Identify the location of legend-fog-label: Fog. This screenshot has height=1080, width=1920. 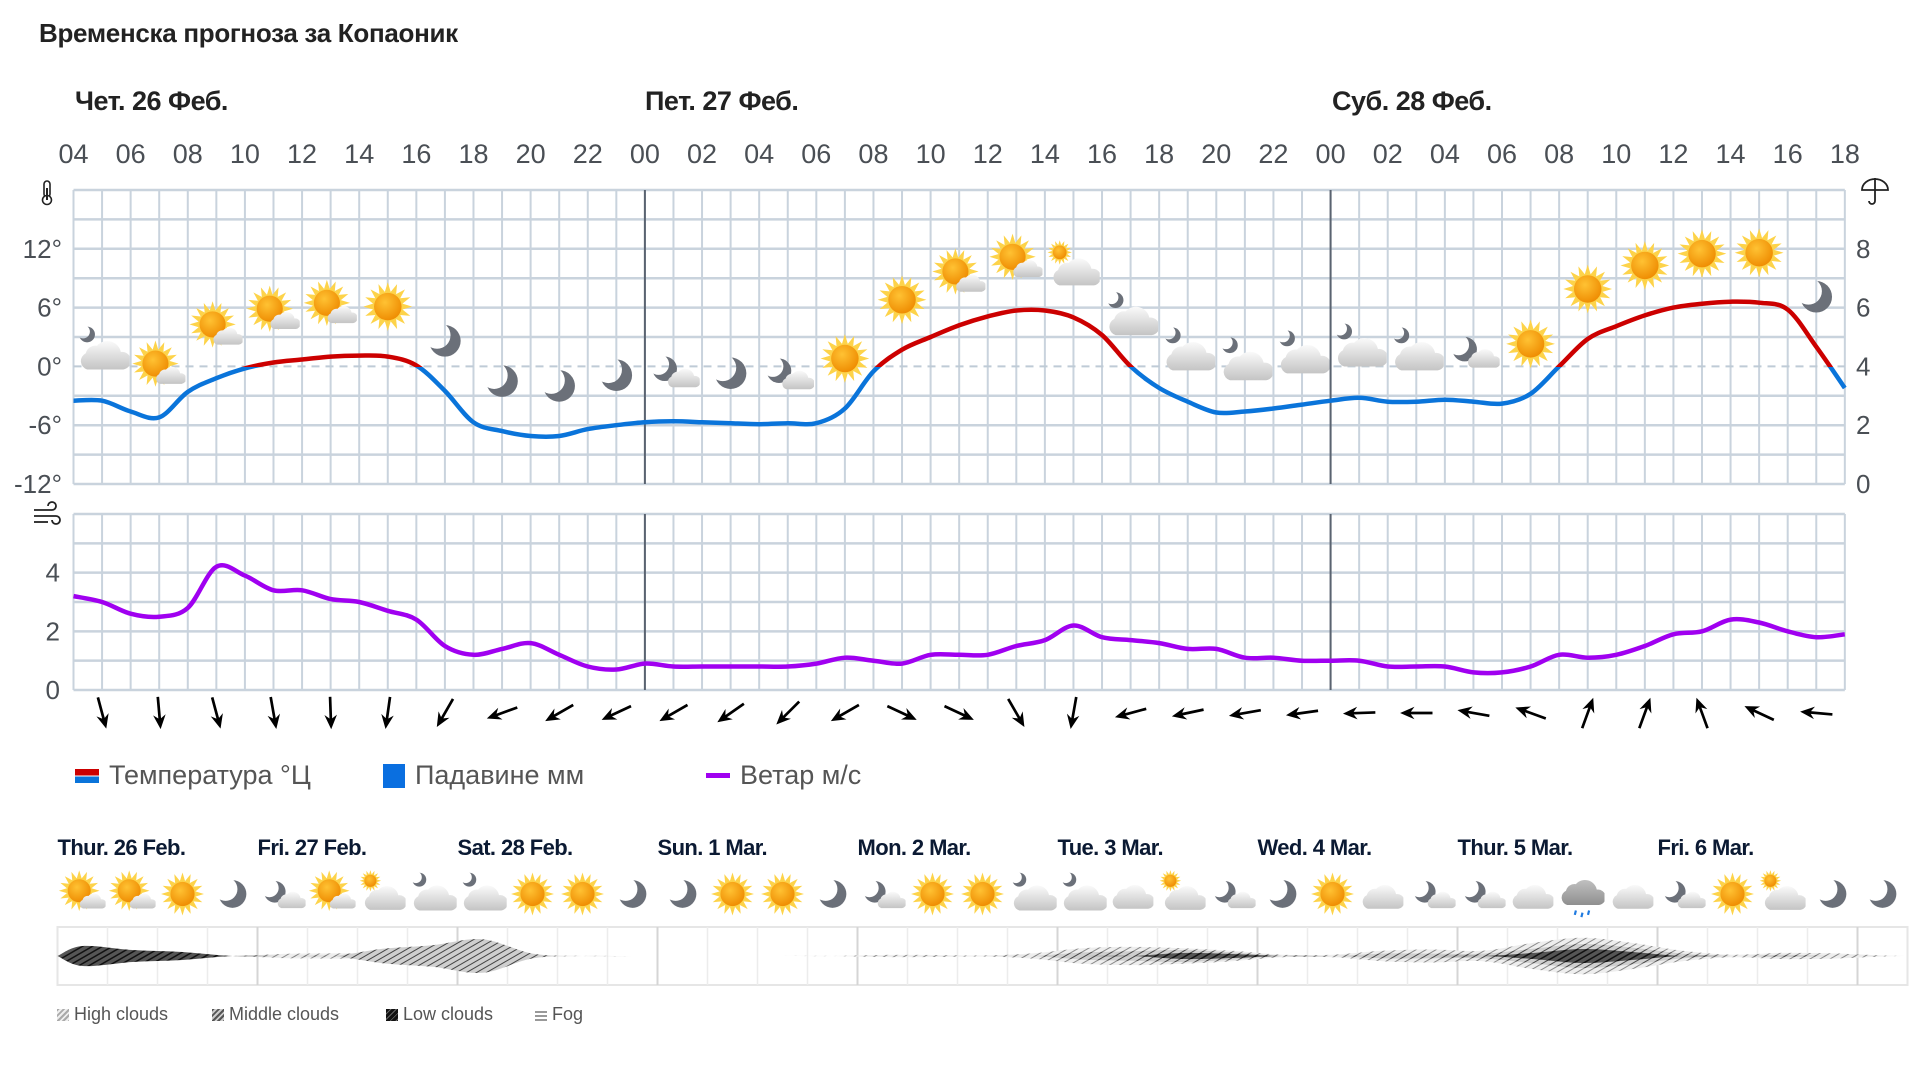
(568, 1014).